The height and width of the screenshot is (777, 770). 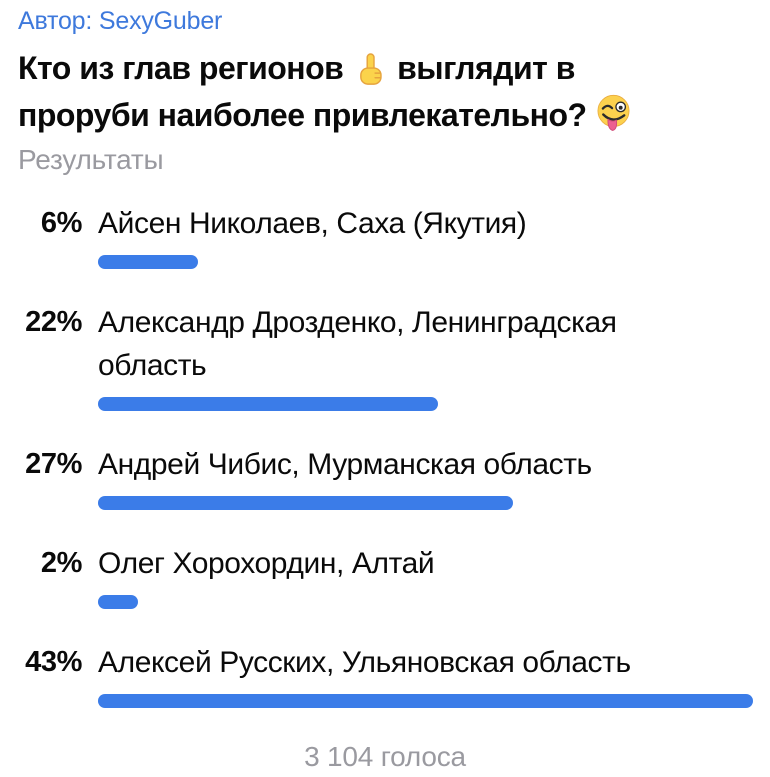 What do you see at coordinates (181, 68) in the screenshot?
I see `question-text-part1: Кто из глав регионов` at bounding box center [181, 68].